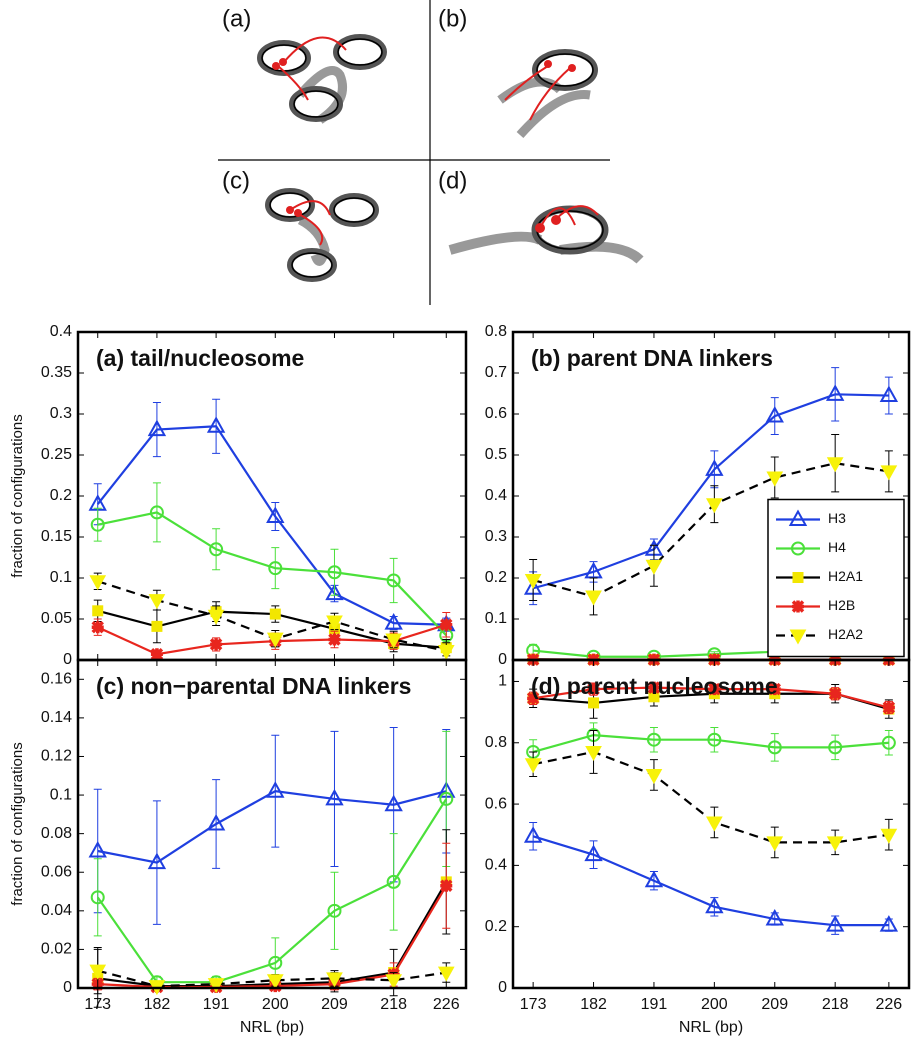  Describe the element at coordinates (502, 681) in the screenshot. I see `y-tick-label: 1` at that location.